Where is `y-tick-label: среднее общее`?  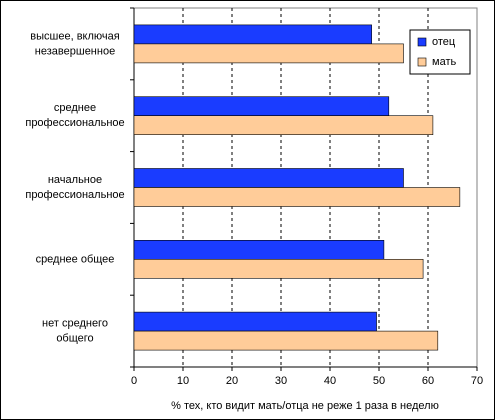 y-tick-label: среднее общее is located at coordinates (75, 259).